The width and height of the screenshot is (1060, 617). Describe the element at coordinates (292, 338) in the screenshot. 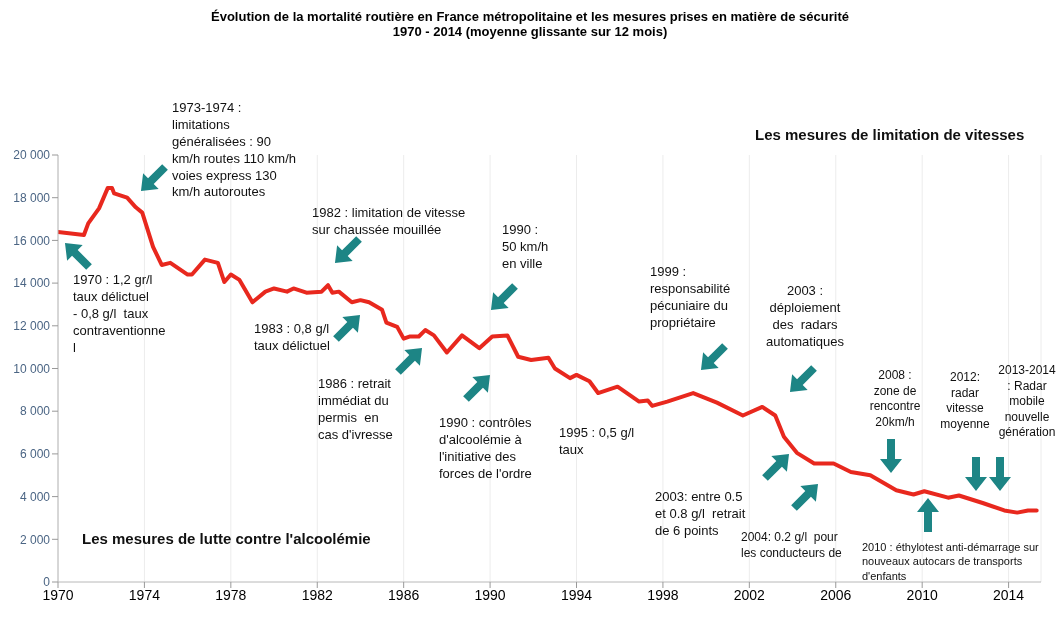

I see `annotation: 1983 : 0,8 g/l taux délictuel` at that location.